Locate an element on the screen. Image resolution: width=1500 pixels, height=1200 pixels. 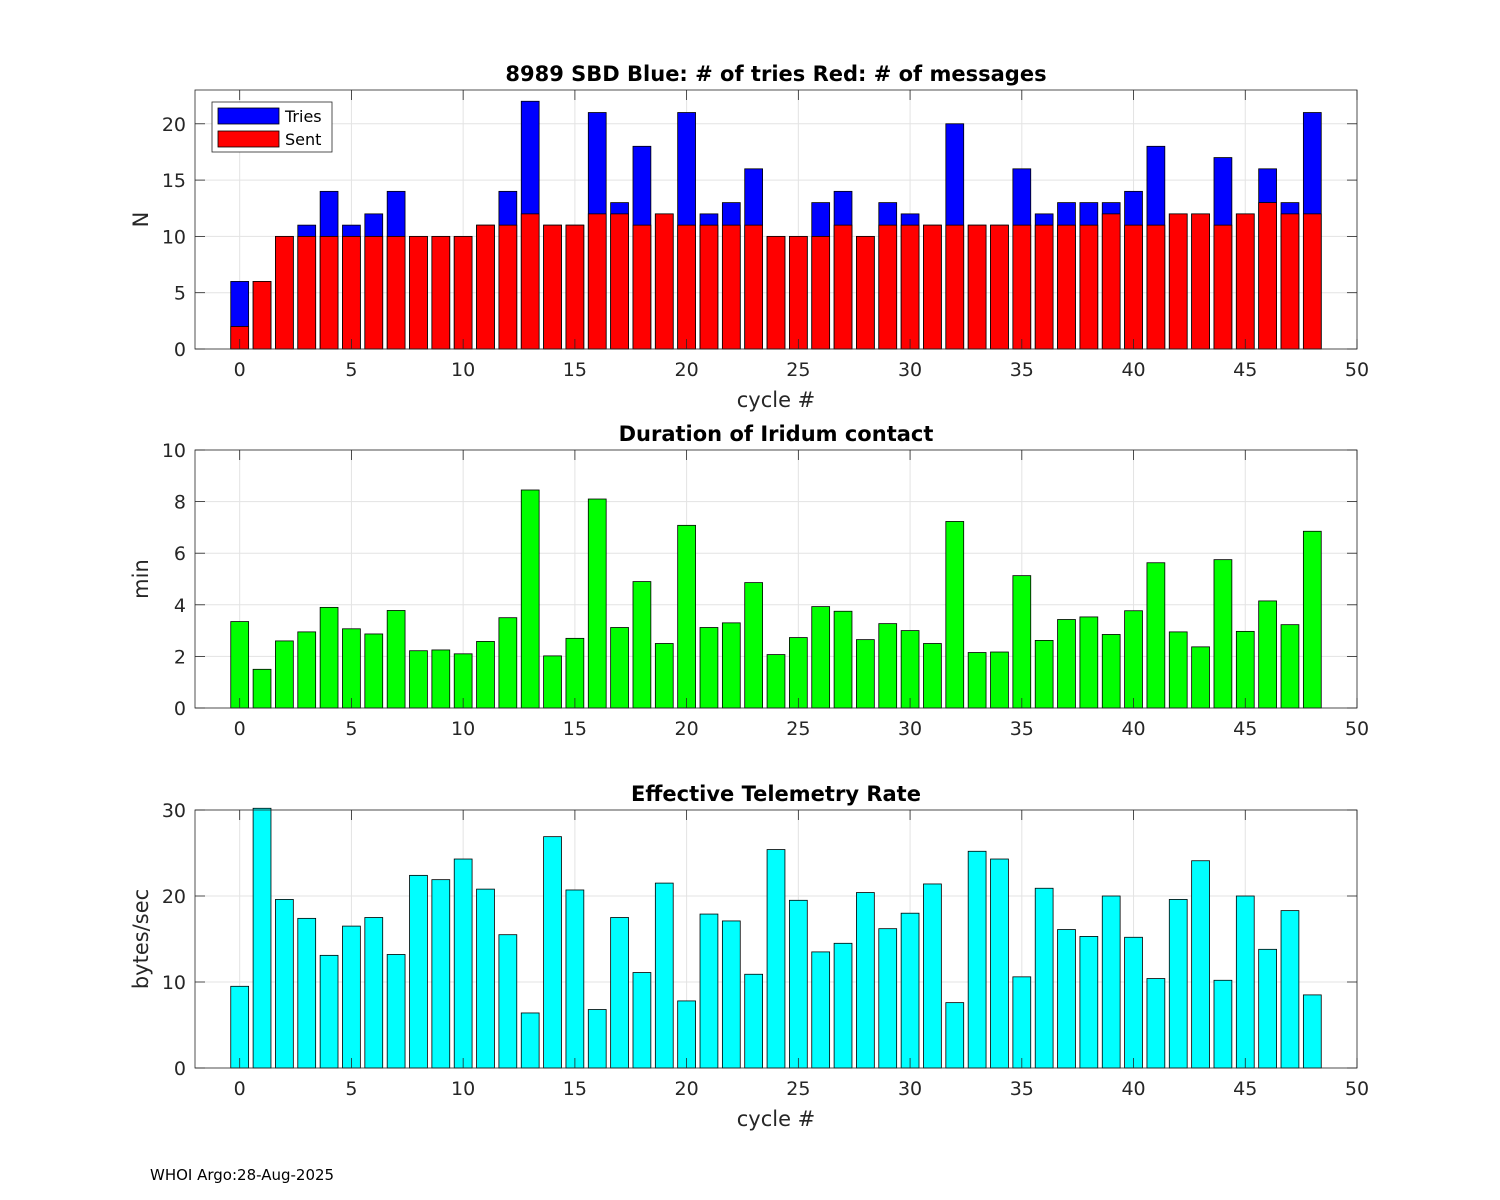
x-tick-label: 10 is located at coordinates (463, 729).